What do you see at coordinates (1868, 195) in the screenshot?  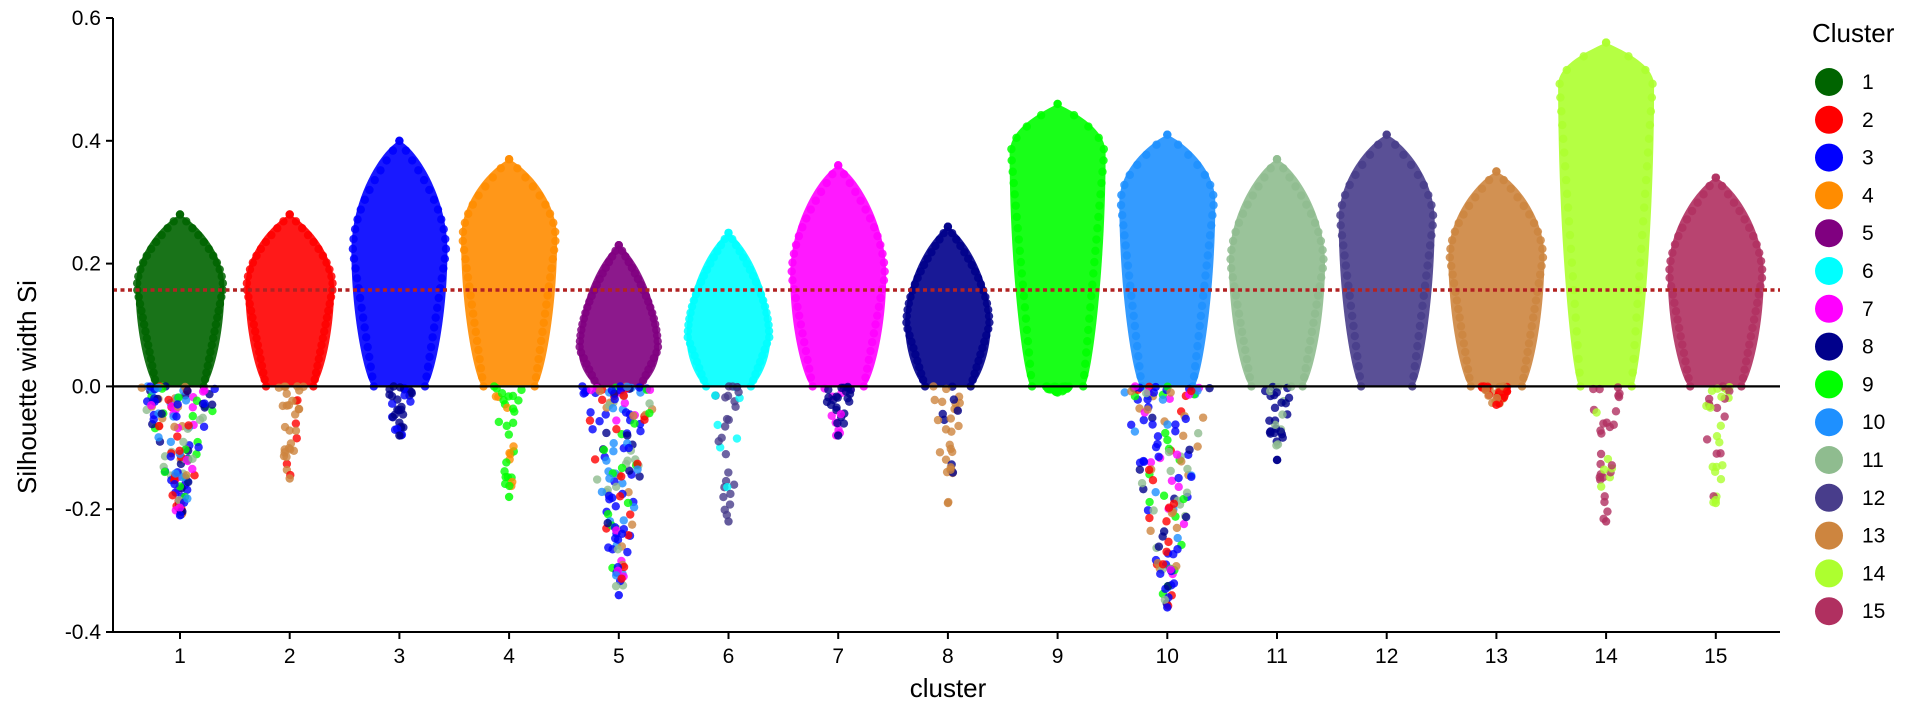 I see `legend-label: 4` at bounding box center [1868, 195].